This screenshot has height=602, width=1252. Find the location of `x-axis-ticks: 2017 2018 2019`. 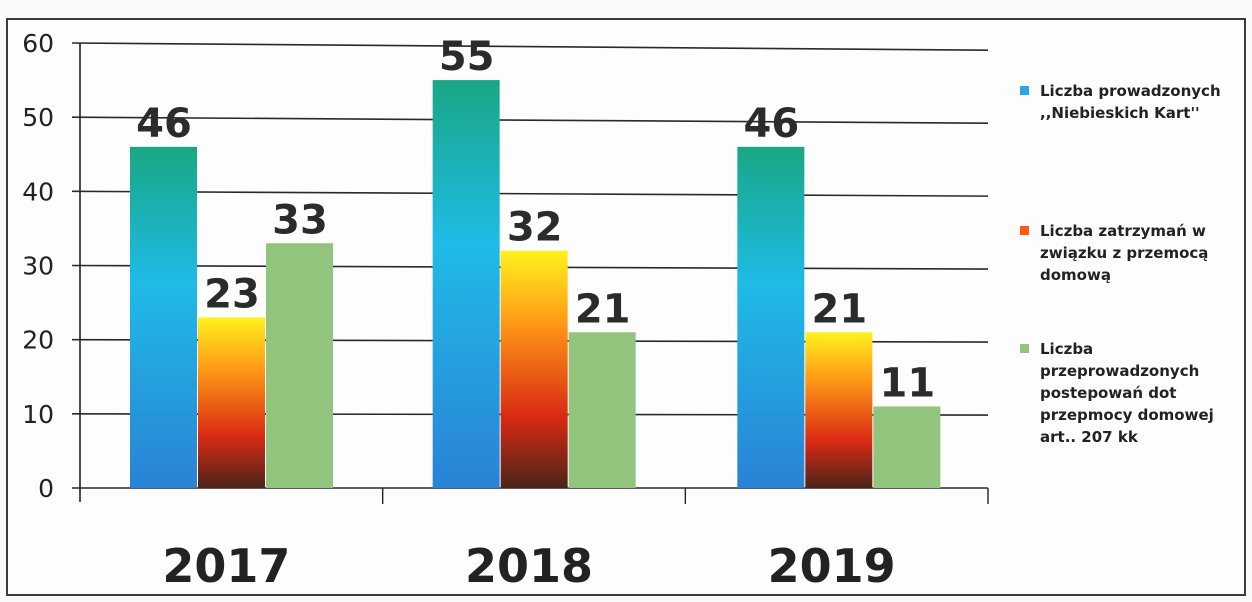

x-axis-ticks: 2017 2018 2019 is located at coordinates (528, 566).